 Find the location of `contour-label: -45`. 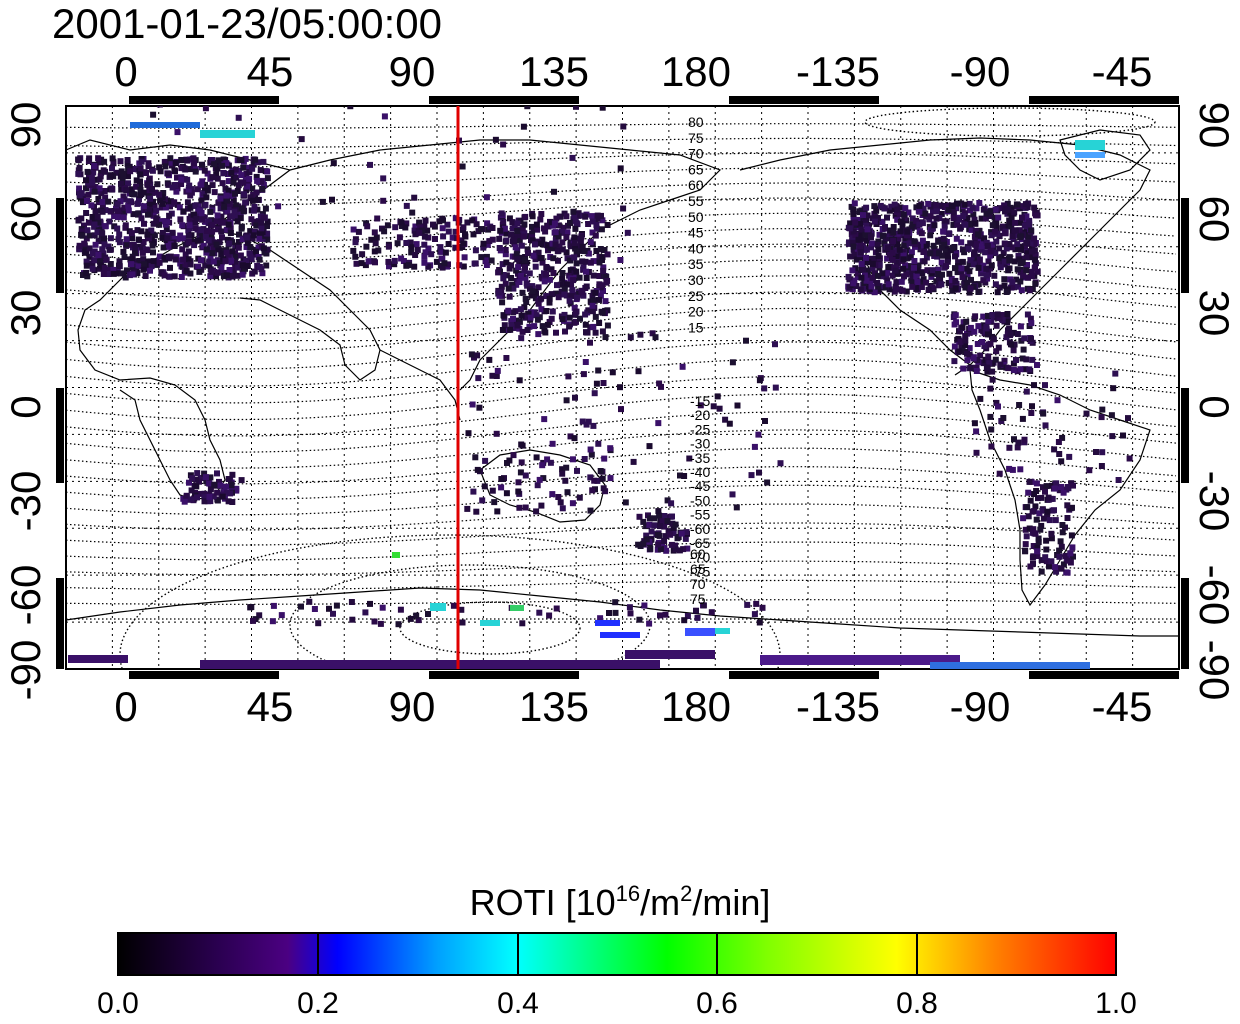

contour-label: -45 is located at coordinates (700, 486).